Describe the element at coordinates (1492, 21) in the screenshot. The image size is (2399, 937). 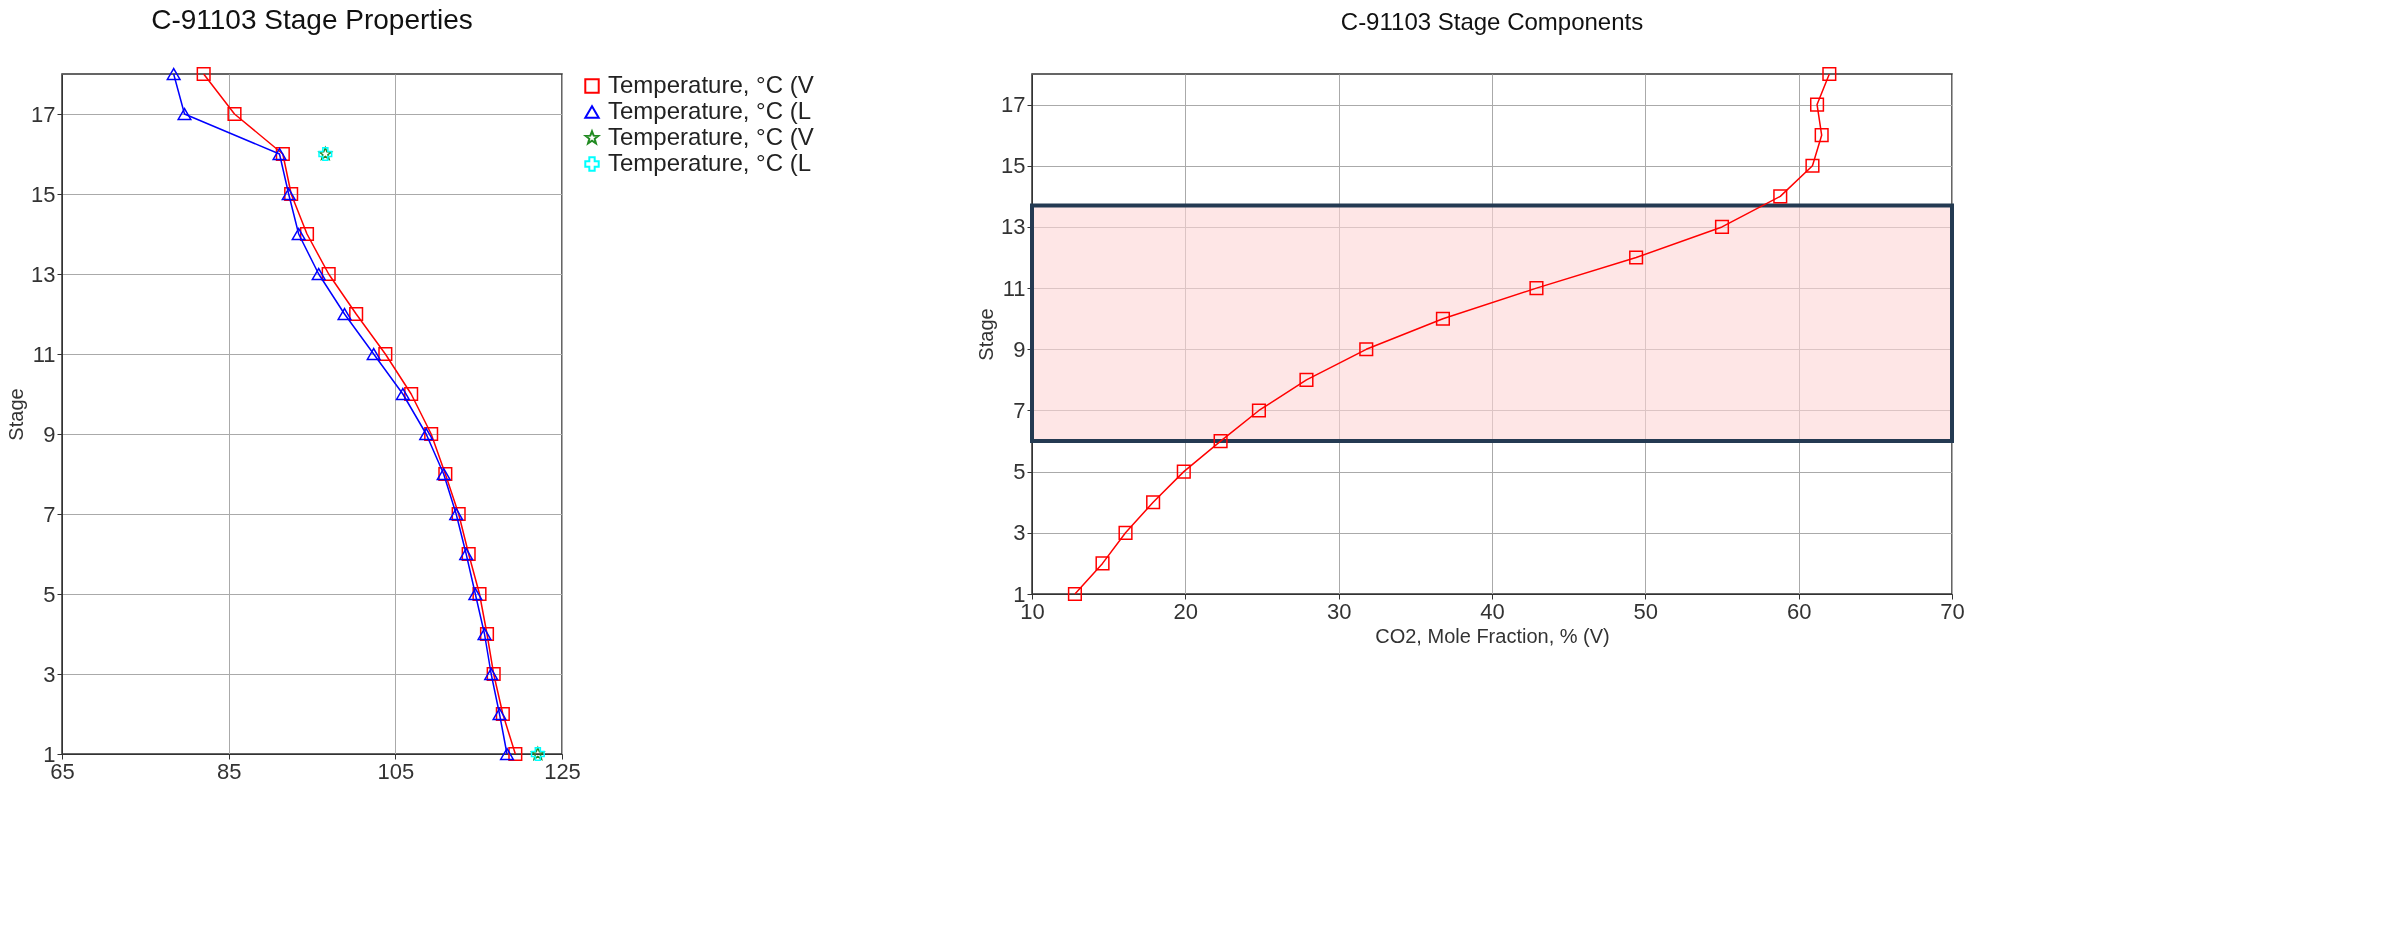
I see `chart-title: C-91103 Stage Components` at that location.